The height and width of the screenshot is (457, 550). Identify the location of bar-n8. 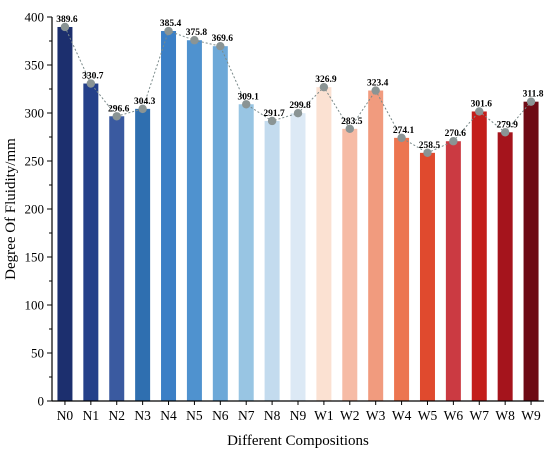
(272, 260).